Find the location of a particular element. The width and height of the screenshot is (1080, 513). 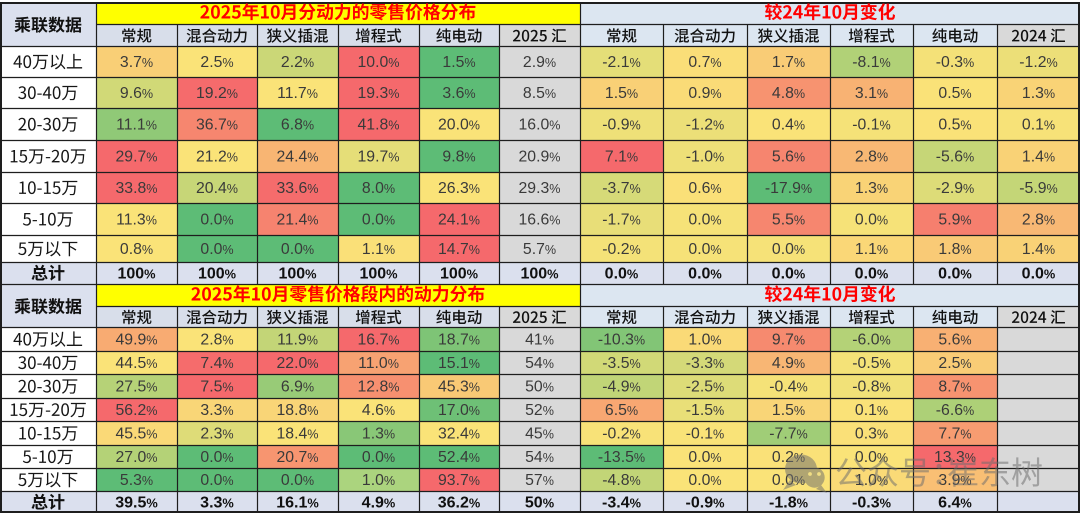

svg-text: 17.0% is located at coordinates (459, 410).